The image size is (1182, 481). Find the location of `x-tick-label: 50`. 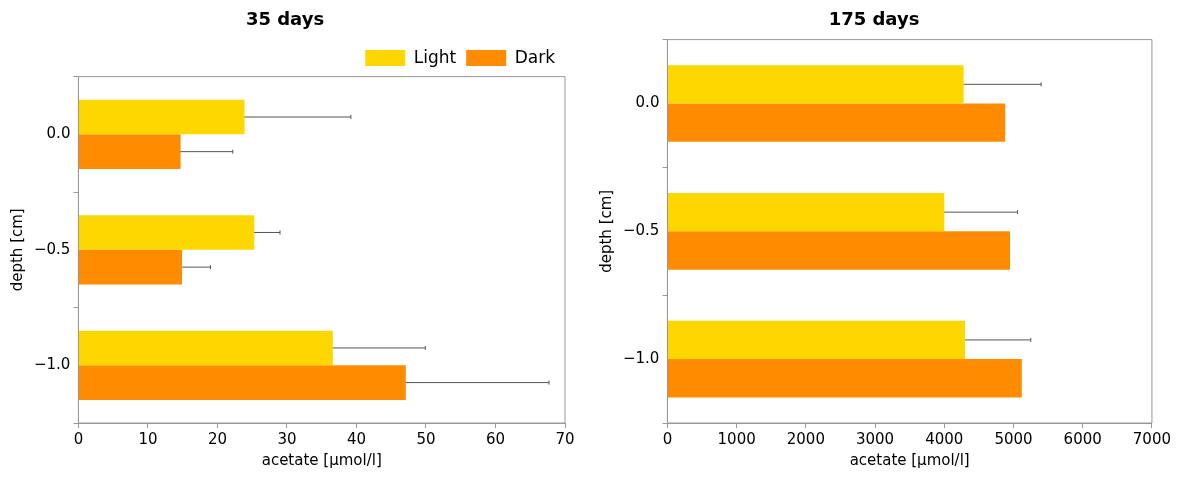

x-tick-label: 50 is located at coordinates (426, 438).